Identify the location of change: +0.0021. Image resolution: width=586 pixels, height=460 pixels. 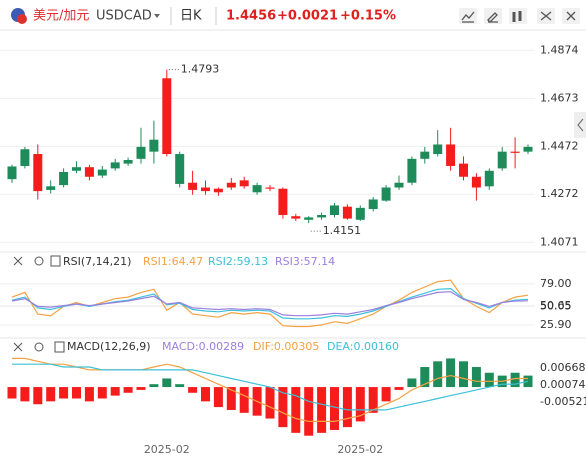
(307, 16).